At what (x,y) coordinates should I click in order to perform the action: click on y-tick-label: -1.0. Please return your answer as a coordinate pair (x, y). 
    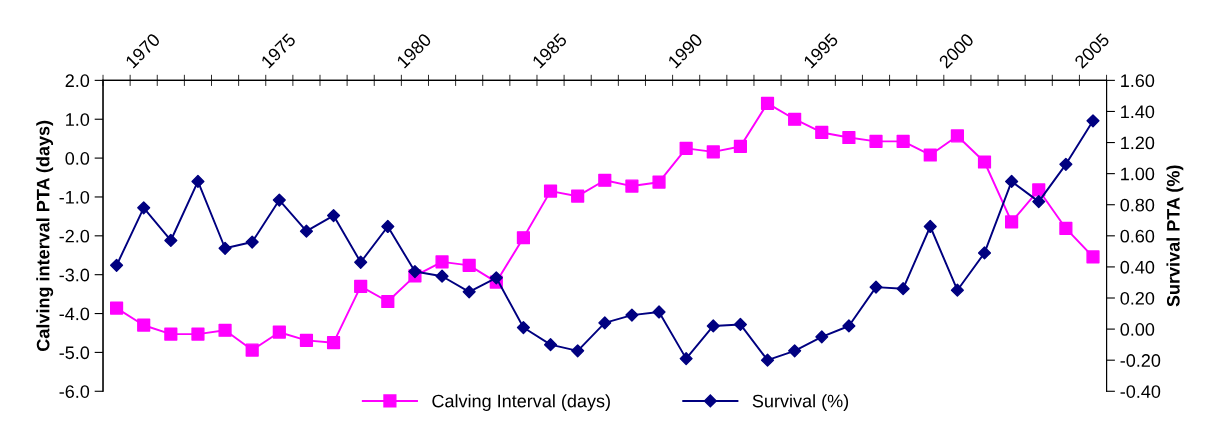
    Looking at the image, I should click on (74, 197).